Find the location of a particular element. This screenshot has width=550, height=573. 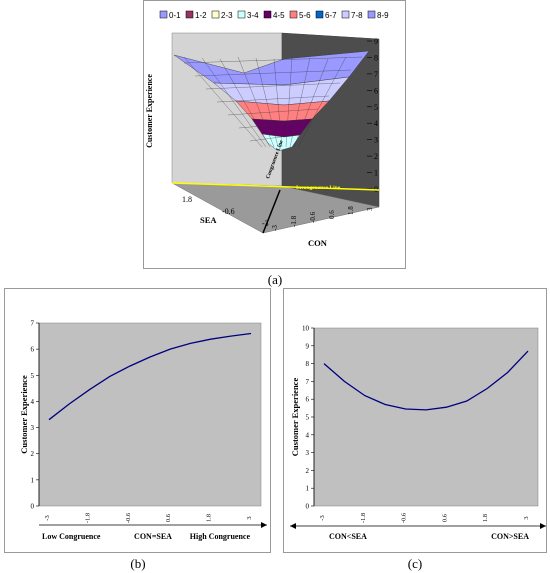

legend-label: 7-8 is located at coordinates (357, 15).